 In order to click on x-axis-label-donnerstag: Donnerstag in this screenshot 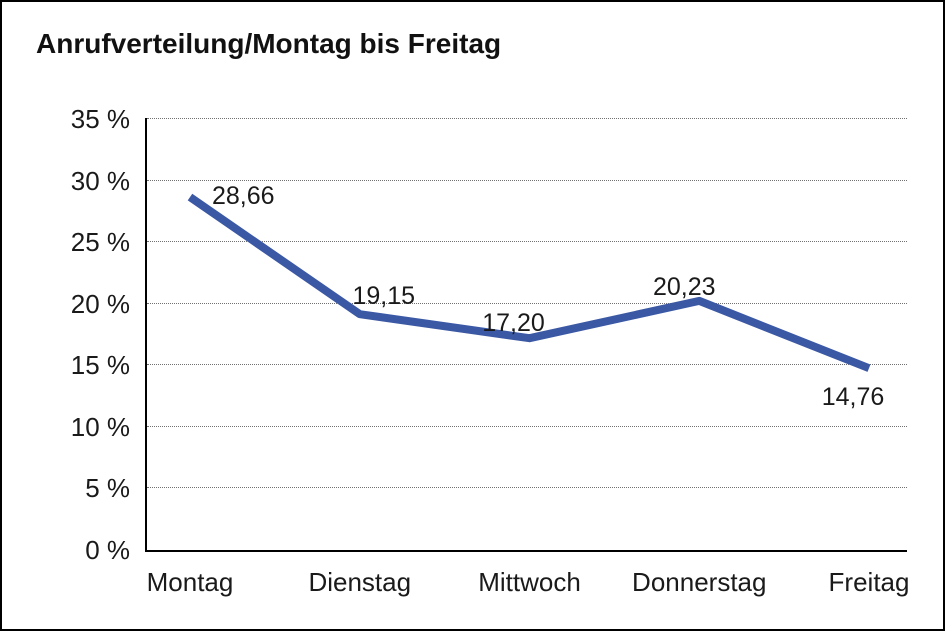, I will do `click(699, 582)`.